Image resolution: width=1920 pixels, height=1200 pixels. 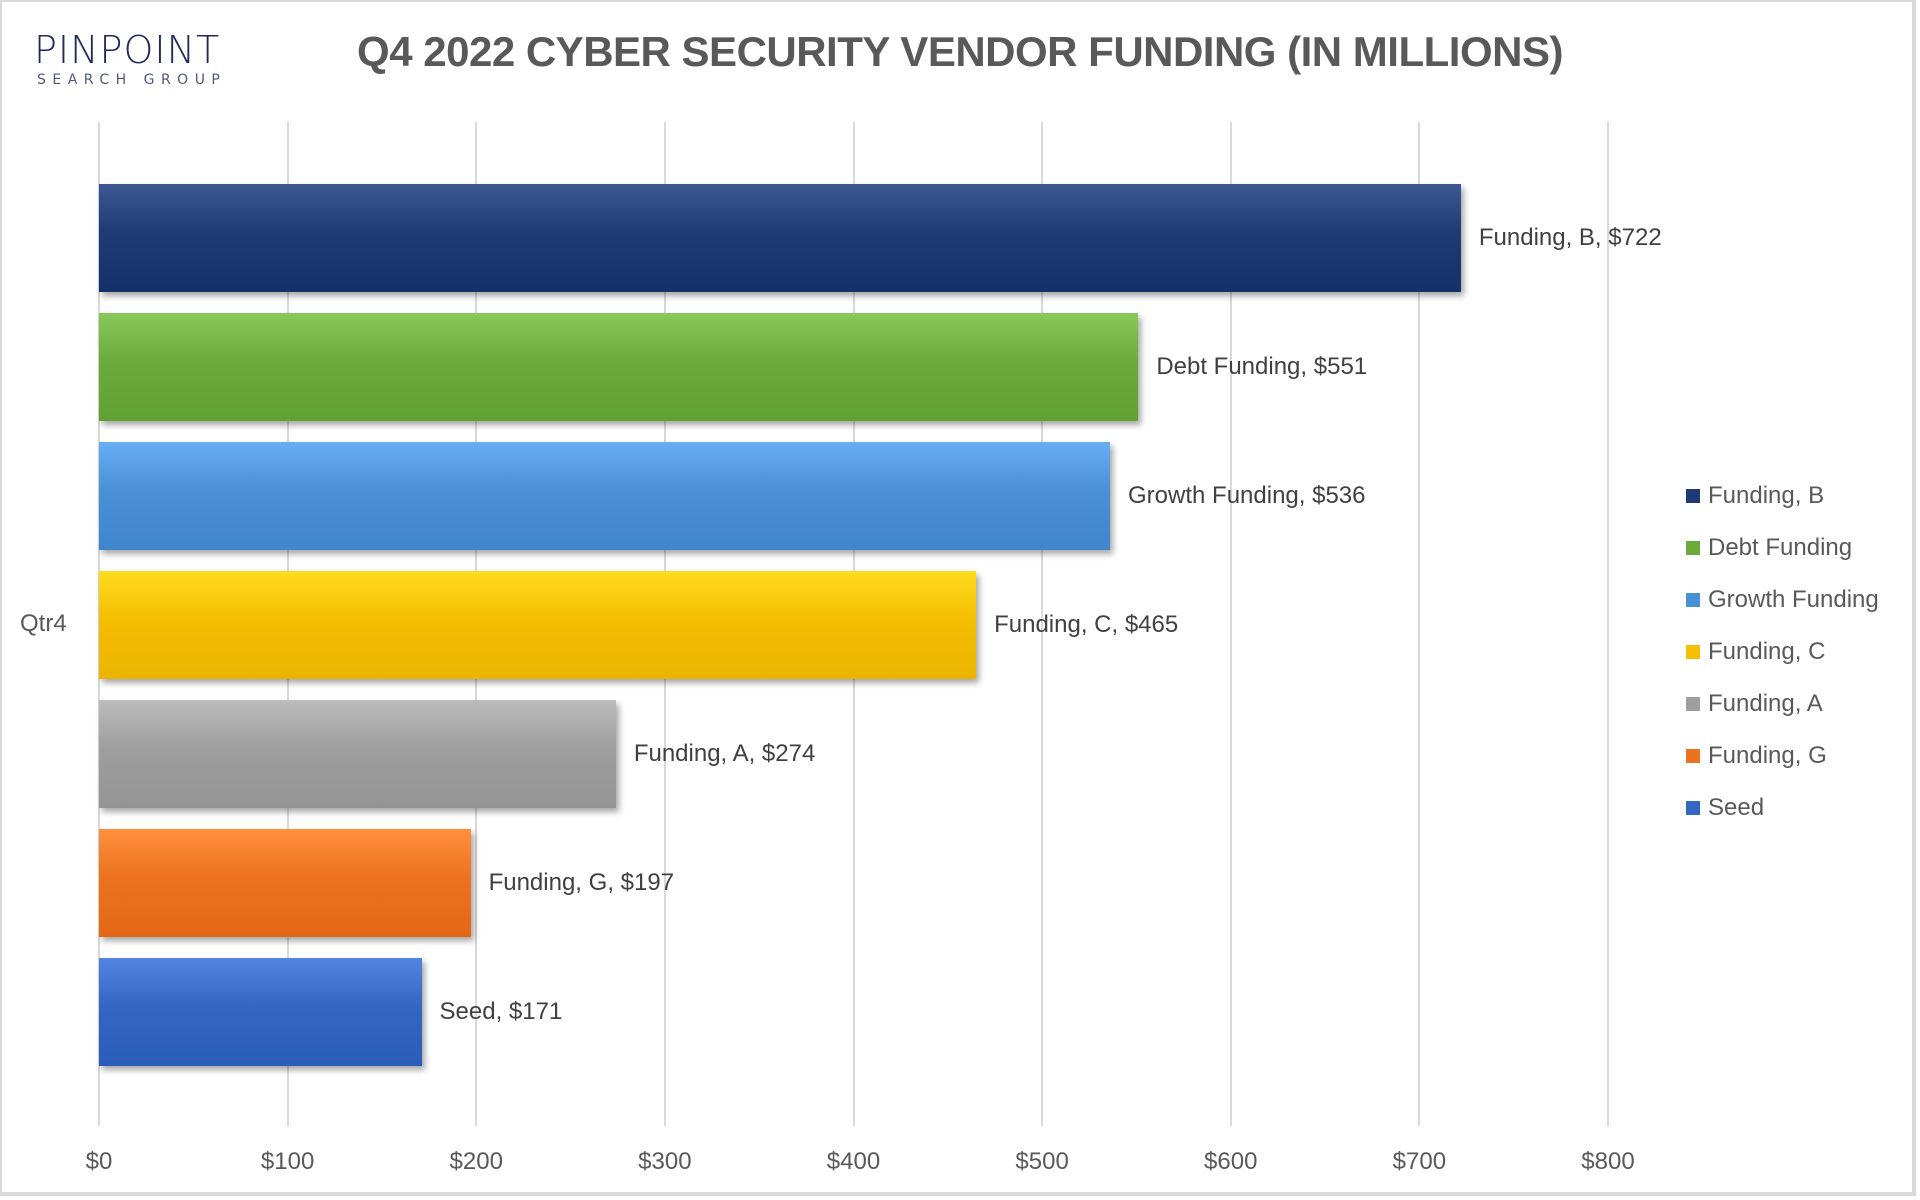 What do you see at coordinates (260, 1012) in the screenshot?
I see `bar-seed` at bounding box center [260, 1012].